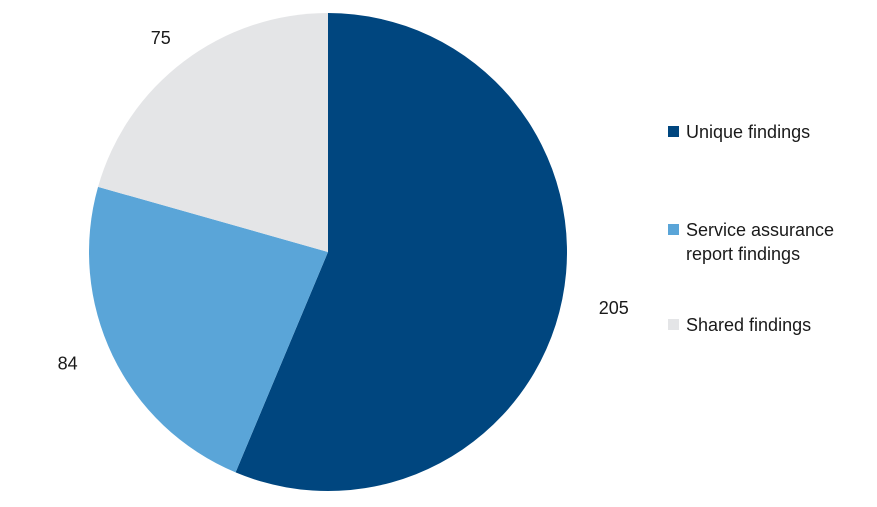  I want to click on data-label-shared-findings: 75, so click(161, 38).